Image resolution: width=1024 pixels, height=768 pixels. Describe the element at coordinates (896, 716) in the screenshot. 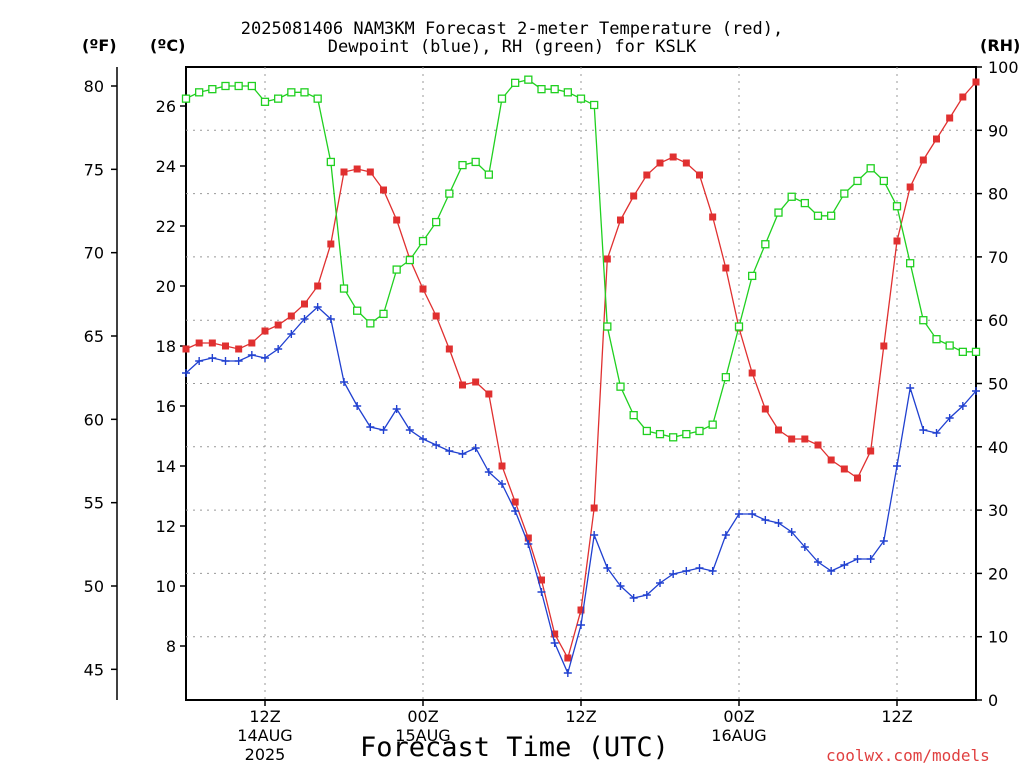

I see `x-tick-label-time: 12Z` at that location.